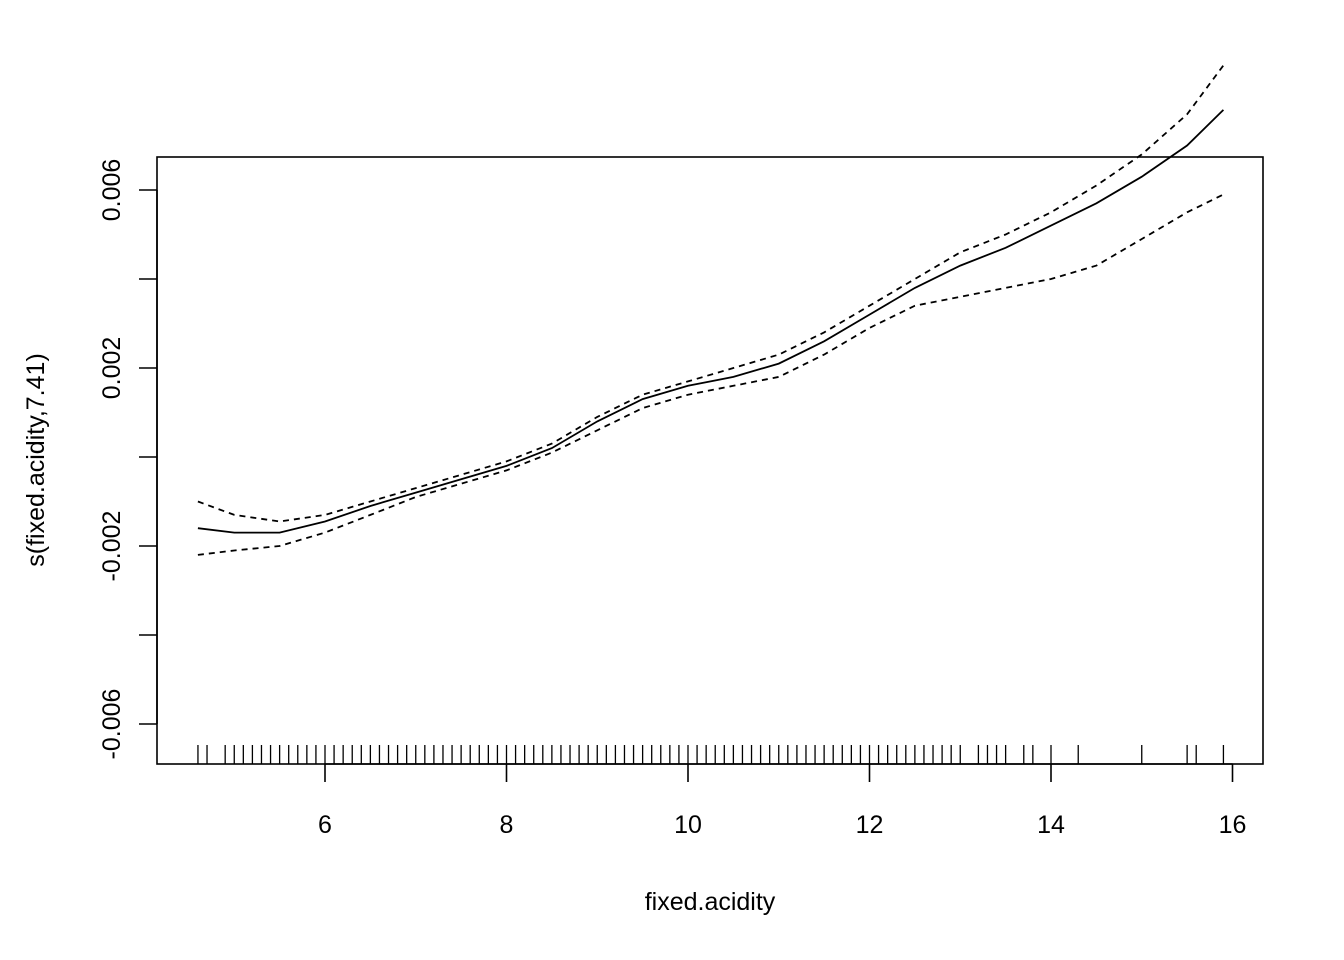  Describe the element at coordinates (1051, 825) in the screenshot. I see `x-tick-label: 14` at that location.